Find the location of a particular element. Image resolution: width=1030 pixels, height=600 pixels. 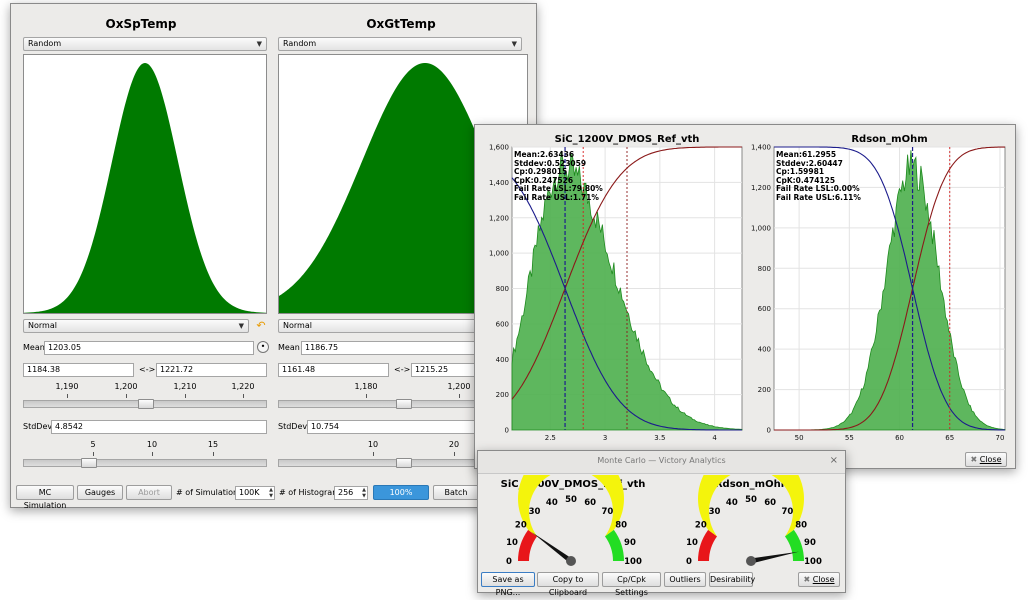

mc-simulation-button: MC Simulation is located at coordinates (45, 497).